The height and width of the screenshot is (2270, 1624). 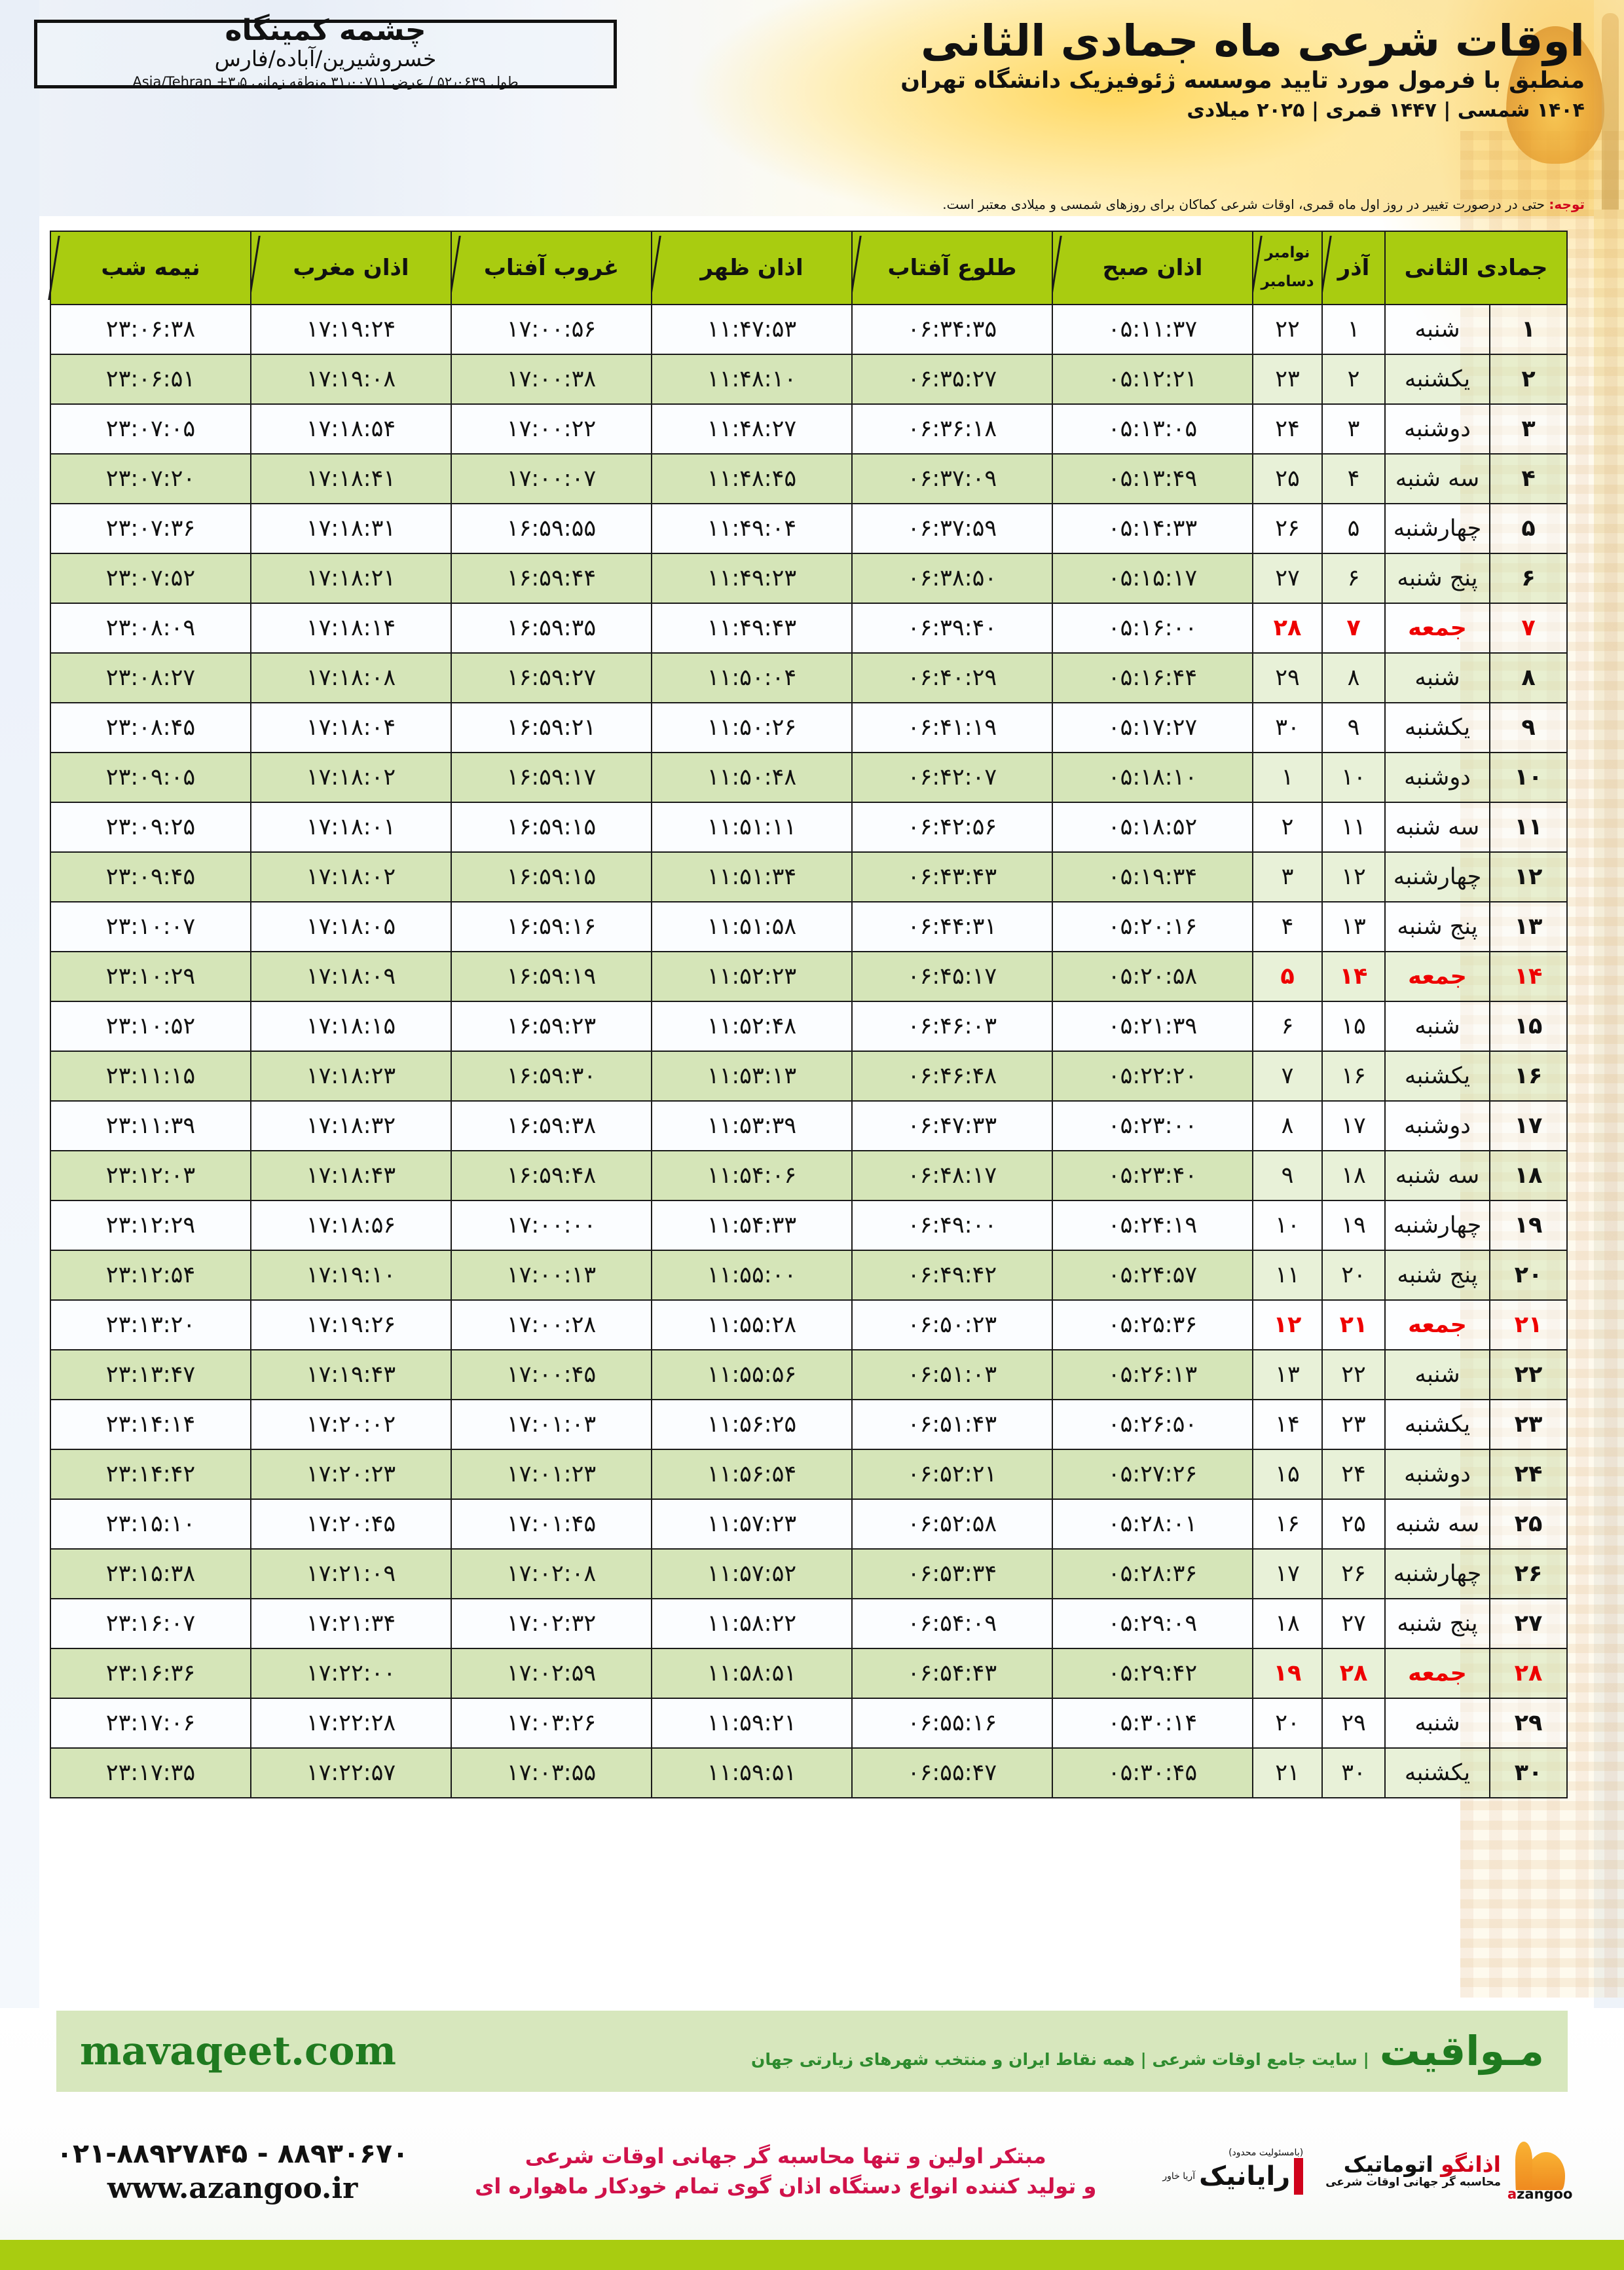 What do you see at coordinates (1152, 876) in the screenshot?
I see `cell-fajr: ۰۵:۱۹:۳۴` at bounding box center [1152, 876].